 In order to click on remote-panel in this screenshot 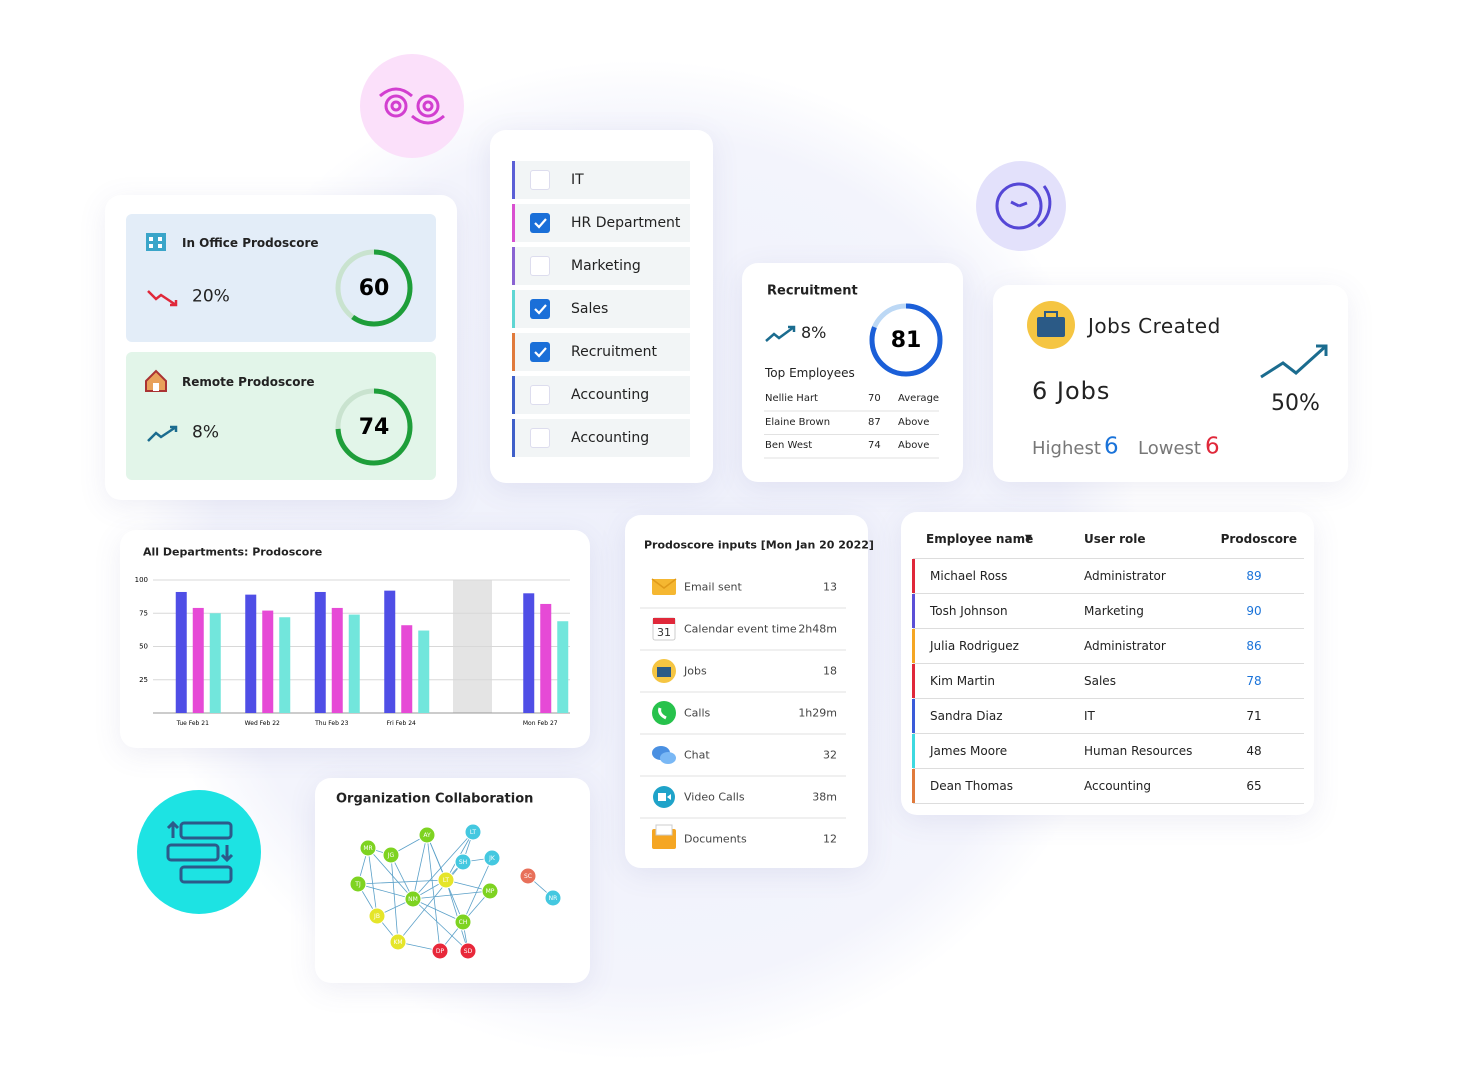, I will do `click(281, 416)`.